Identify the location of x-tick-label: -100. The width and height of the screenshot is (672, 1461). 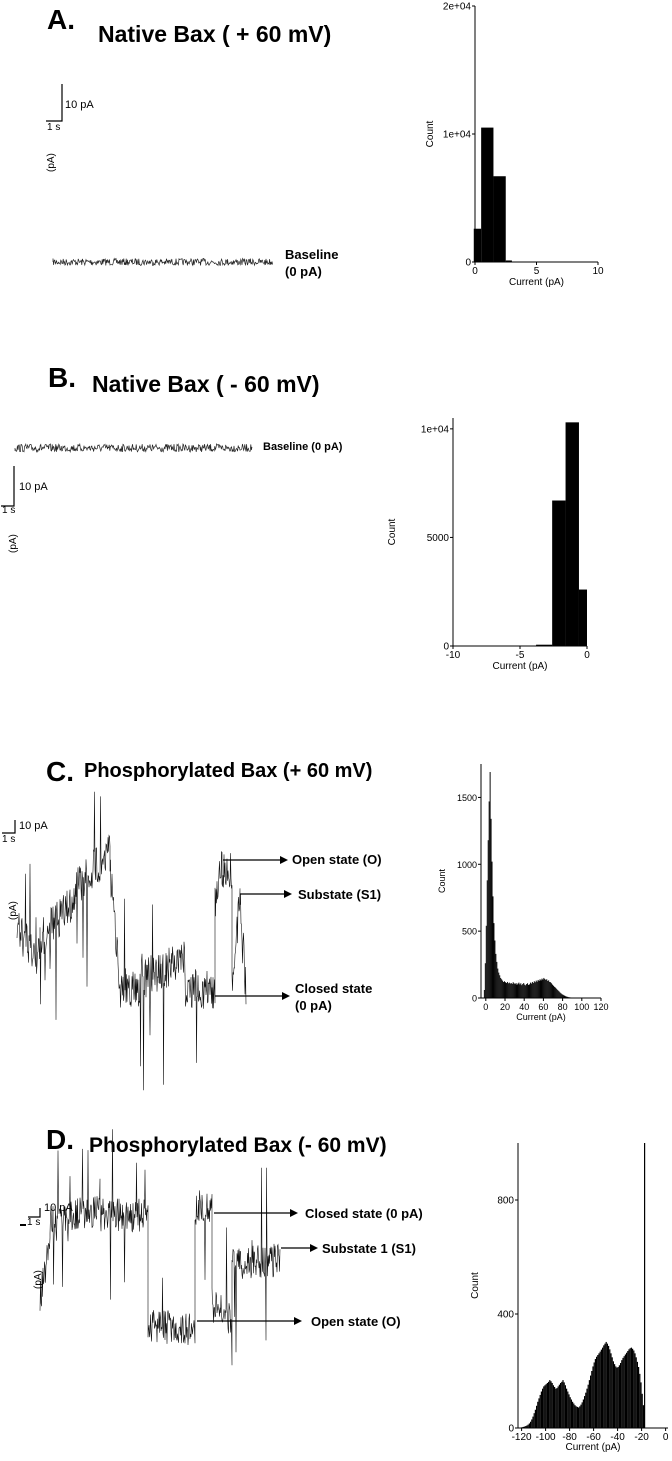
(546, 1437).